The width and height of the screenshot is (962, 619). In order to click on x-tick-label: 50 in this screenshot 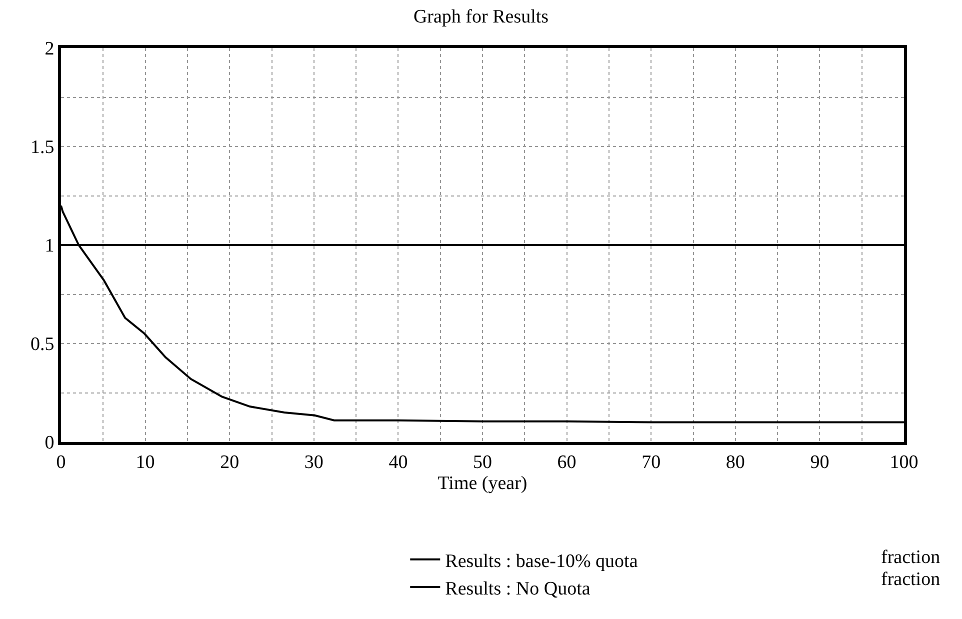, I will do `click(482, 462)`.